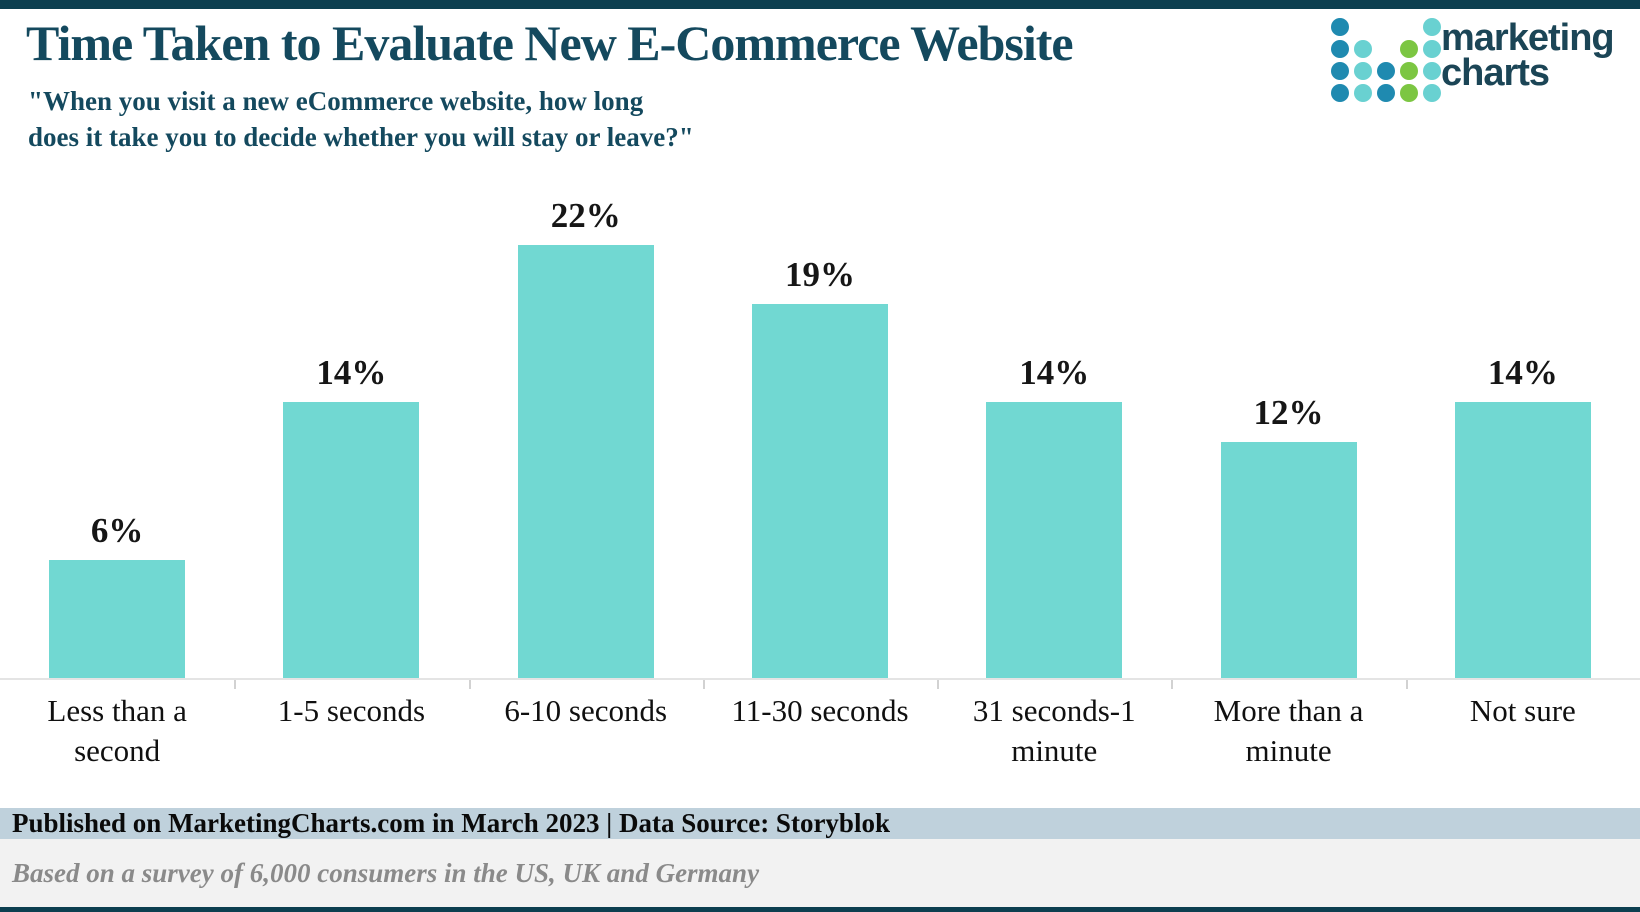  I want to click on bar-value-label: 12%, so click(1288, 412).